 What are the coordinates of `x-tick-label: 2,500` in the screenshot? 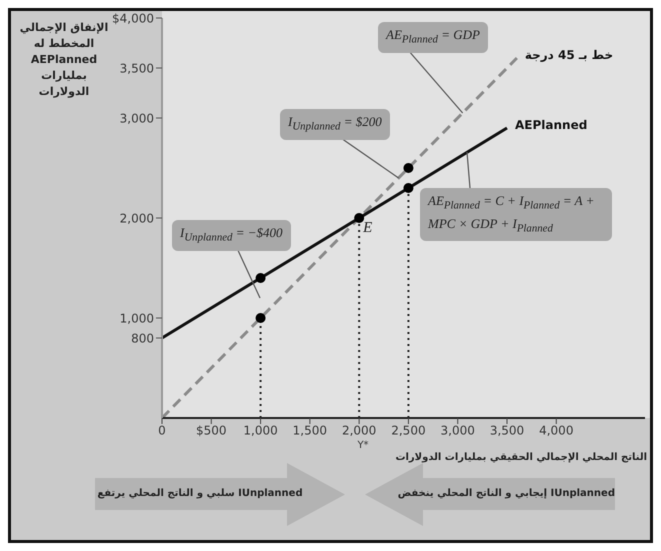 It's located at (408, 431).